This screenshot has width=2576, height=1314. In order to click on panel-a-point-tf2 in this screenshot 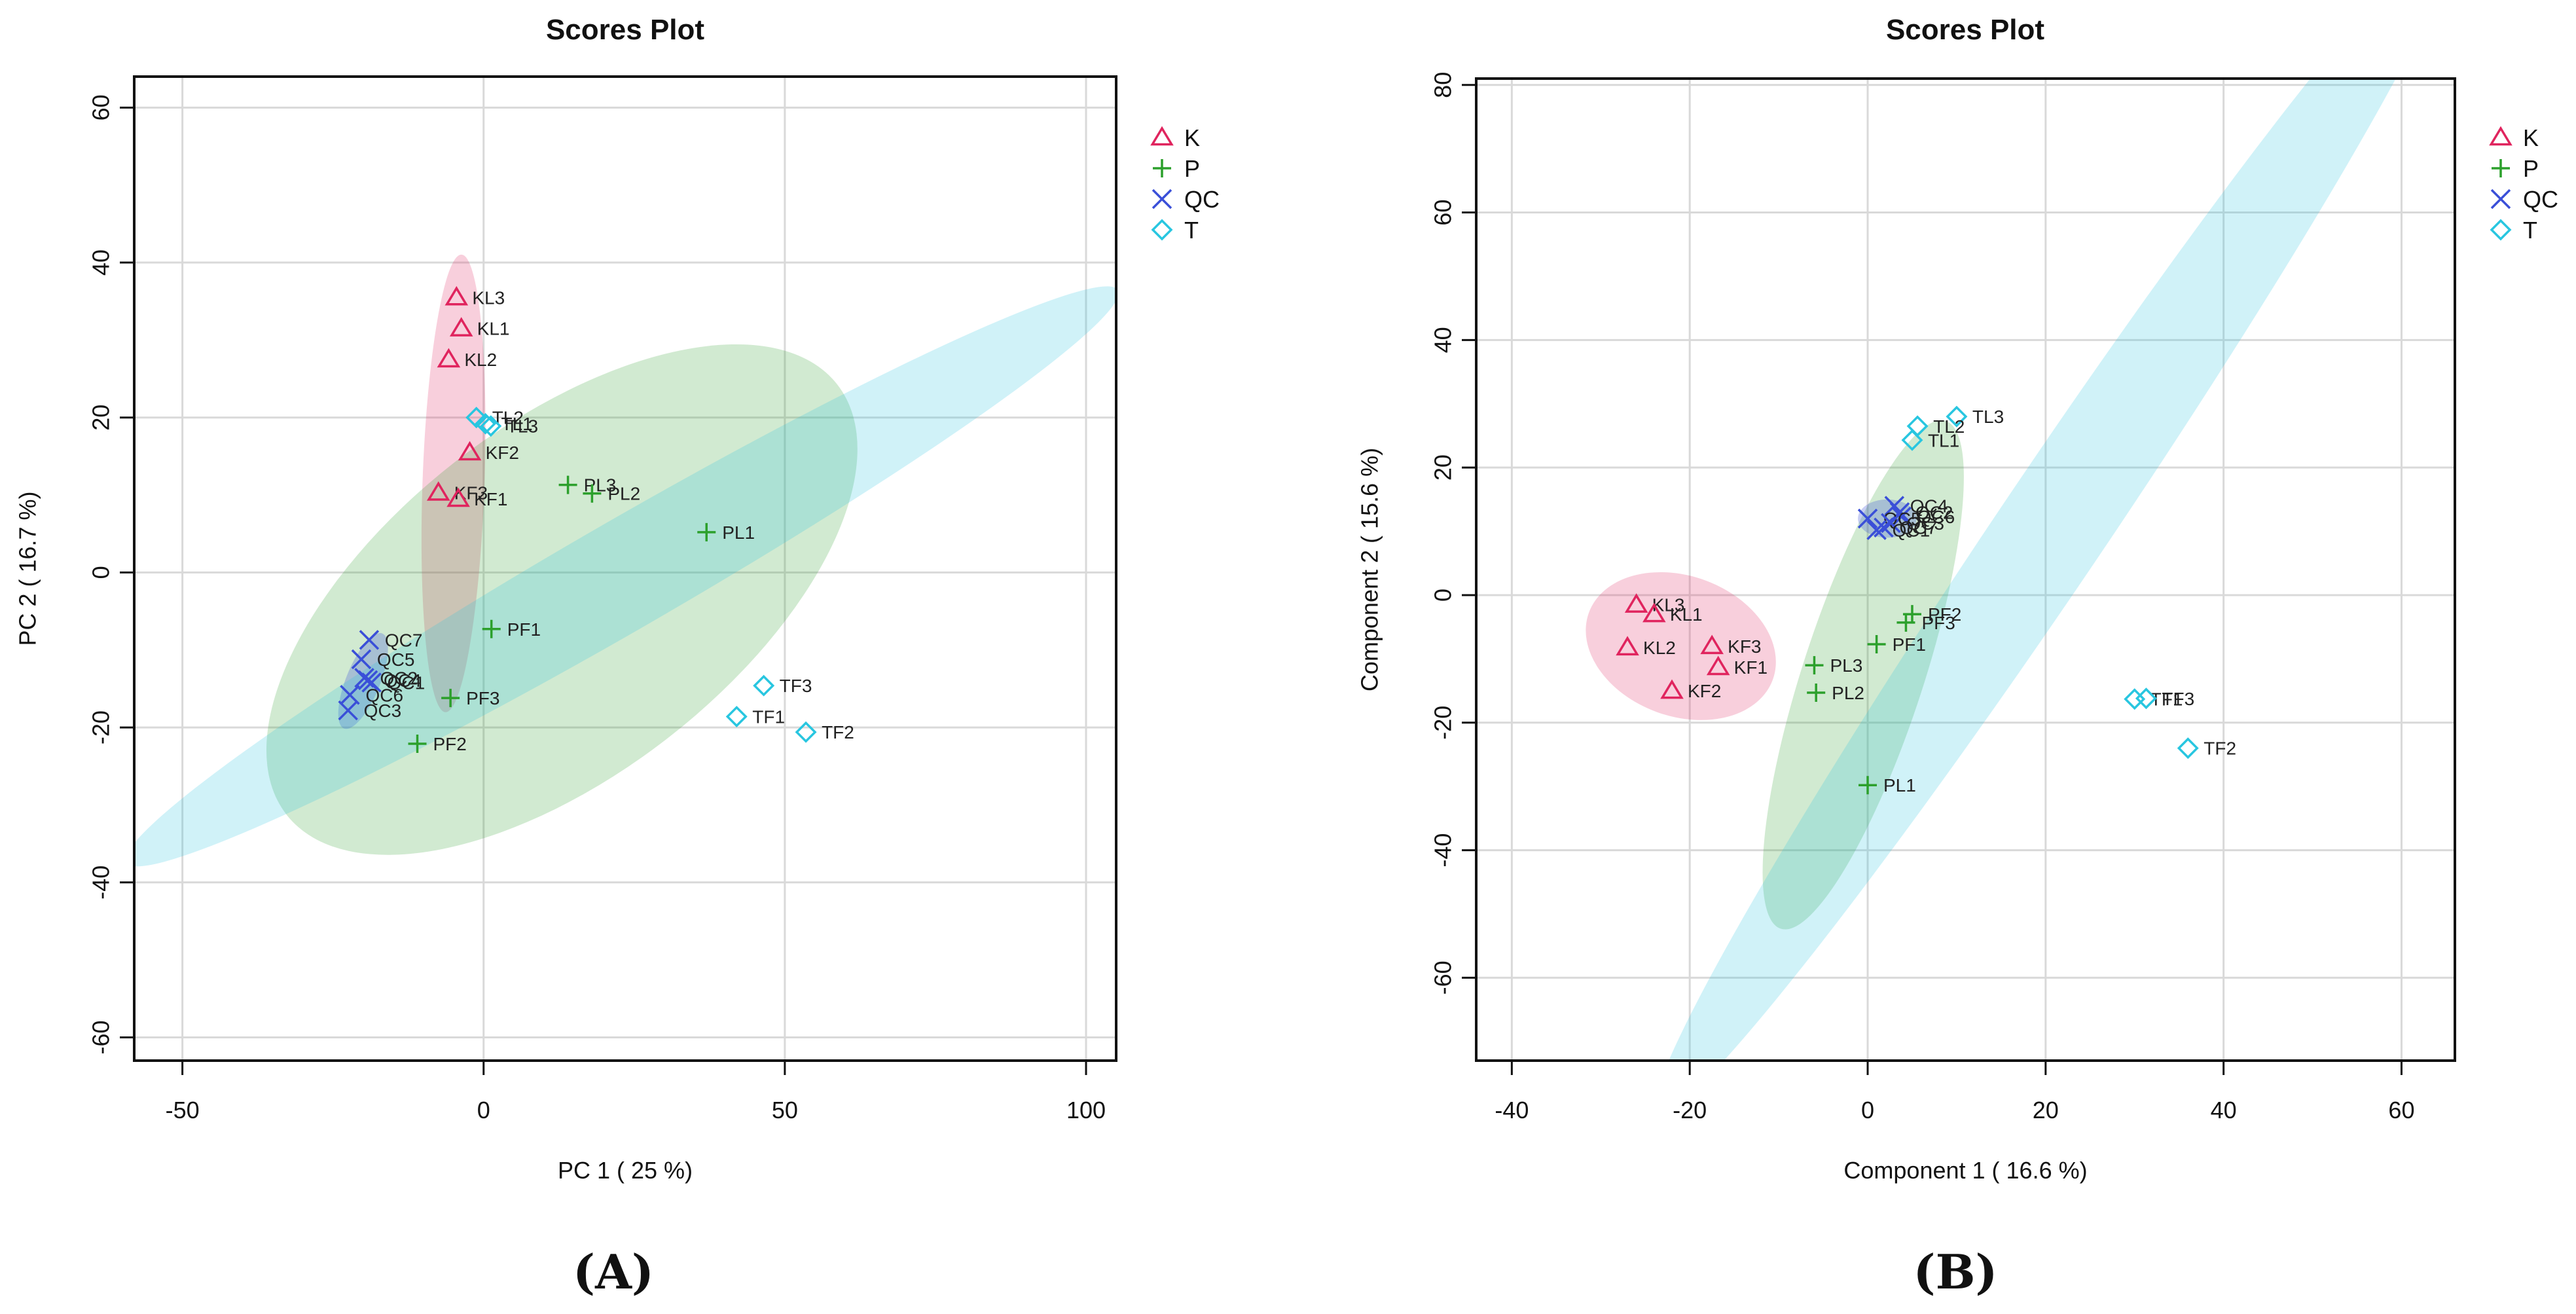, I will do `click(806, 732)`.